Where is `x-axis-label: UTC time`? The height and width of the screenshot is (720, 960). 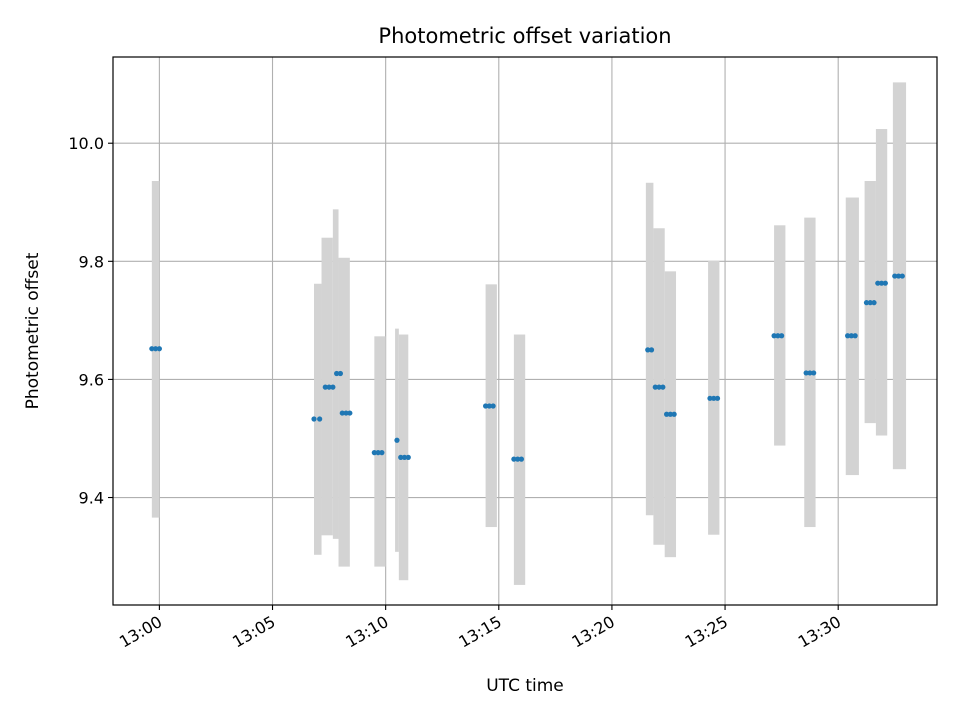
x-axis-label: UTC time is located at coordinates (525, 686).